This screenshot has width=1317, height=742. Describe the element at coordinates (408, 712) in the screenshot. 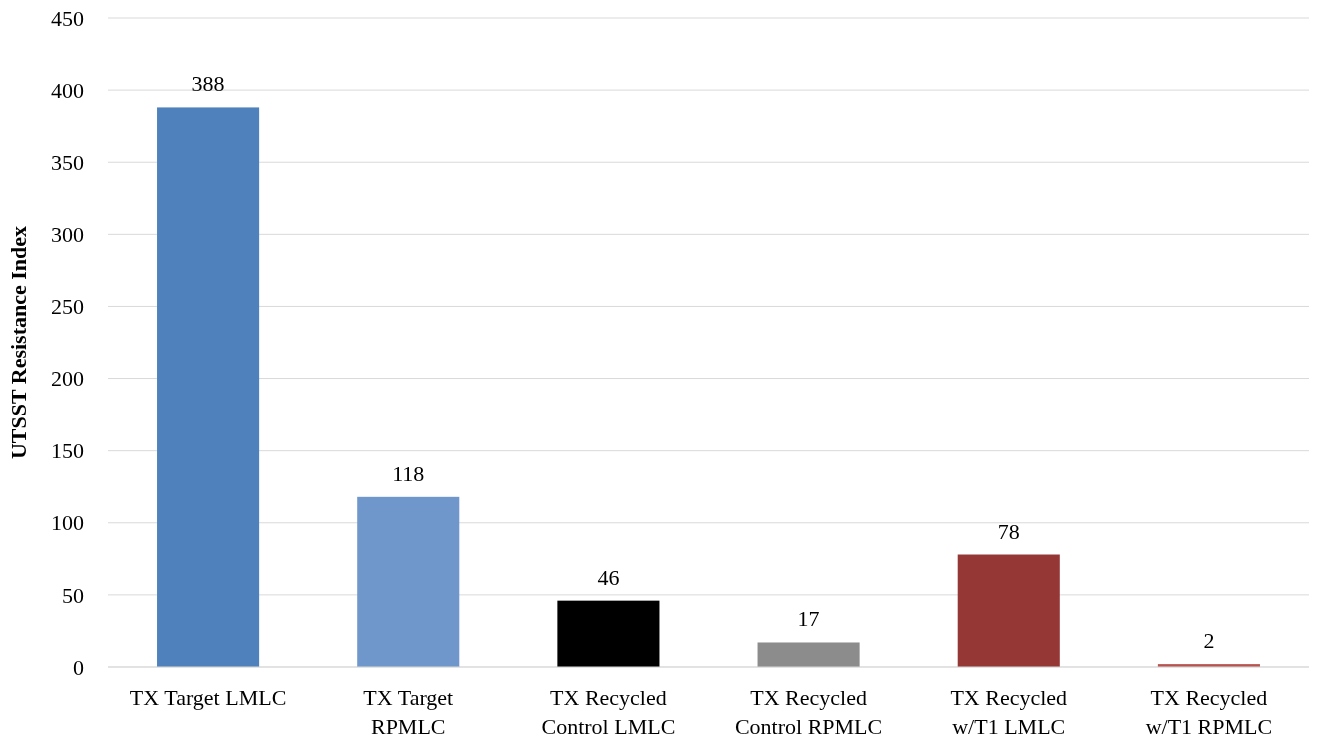

I see `x-tick-label: TX Target RPMLC` at that location.